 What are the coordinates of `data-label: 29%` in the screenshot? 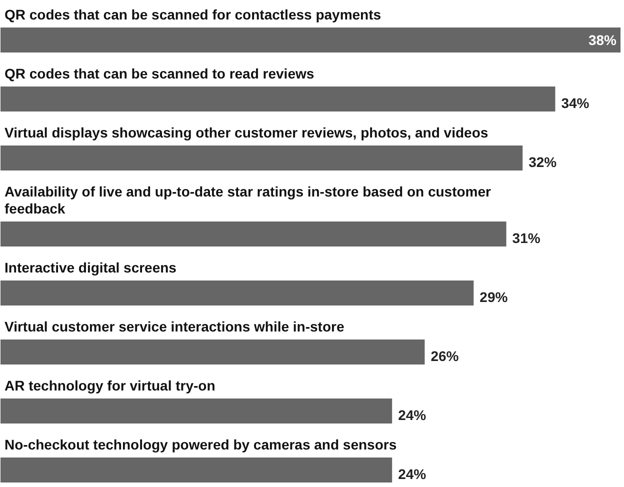 It's located at (494, 297).